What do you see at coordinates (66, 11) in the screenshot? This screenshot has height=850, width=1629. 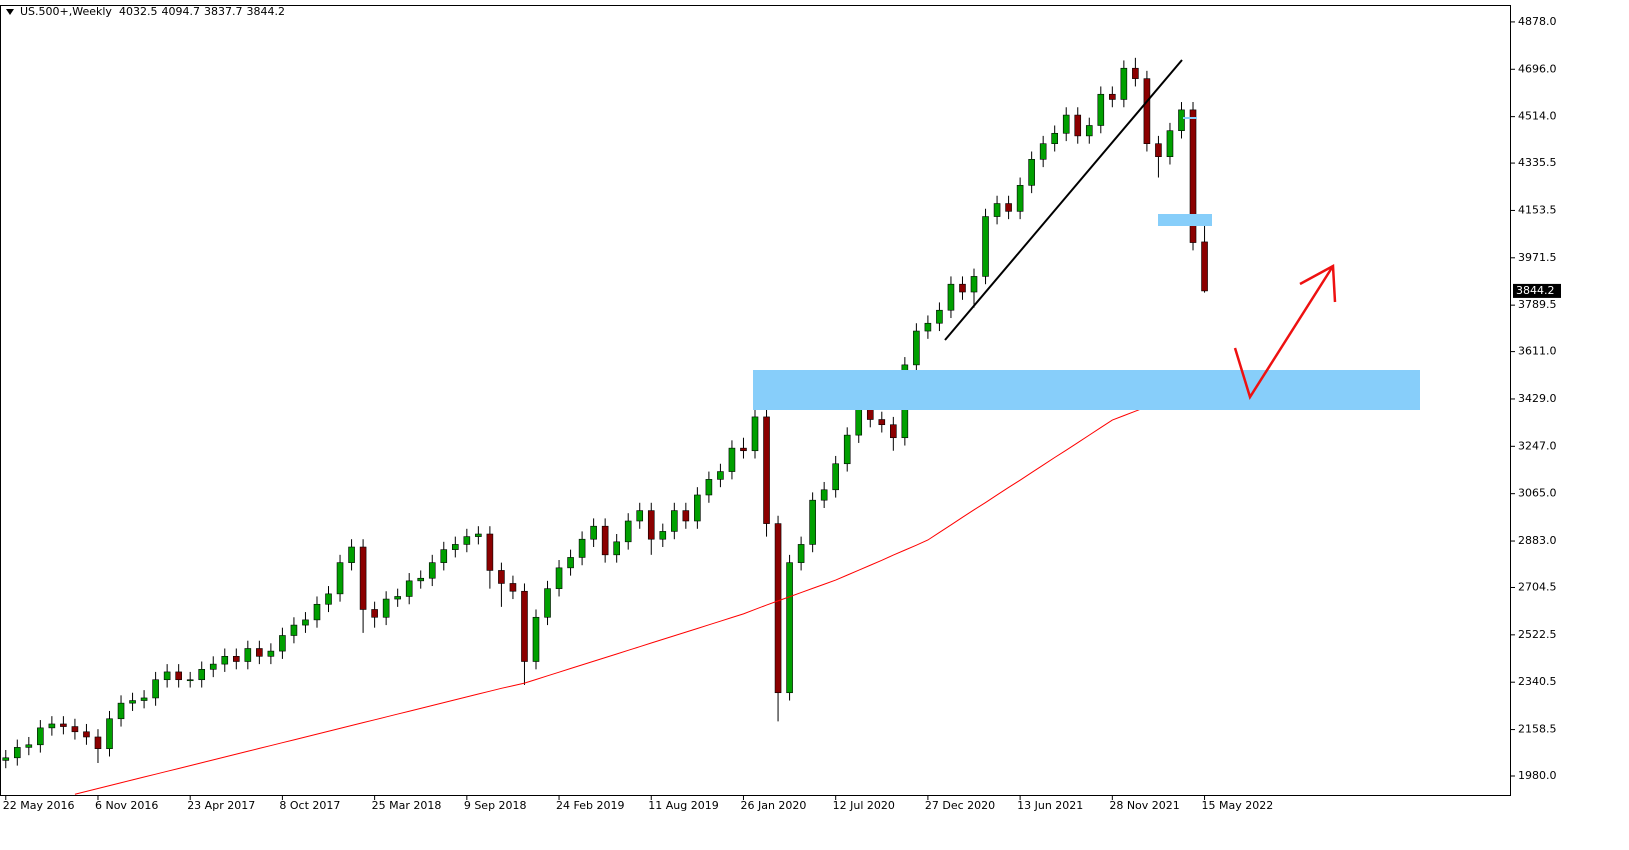 I see `symbol: US.500+,Weekly` at bounding box center [66, 11].